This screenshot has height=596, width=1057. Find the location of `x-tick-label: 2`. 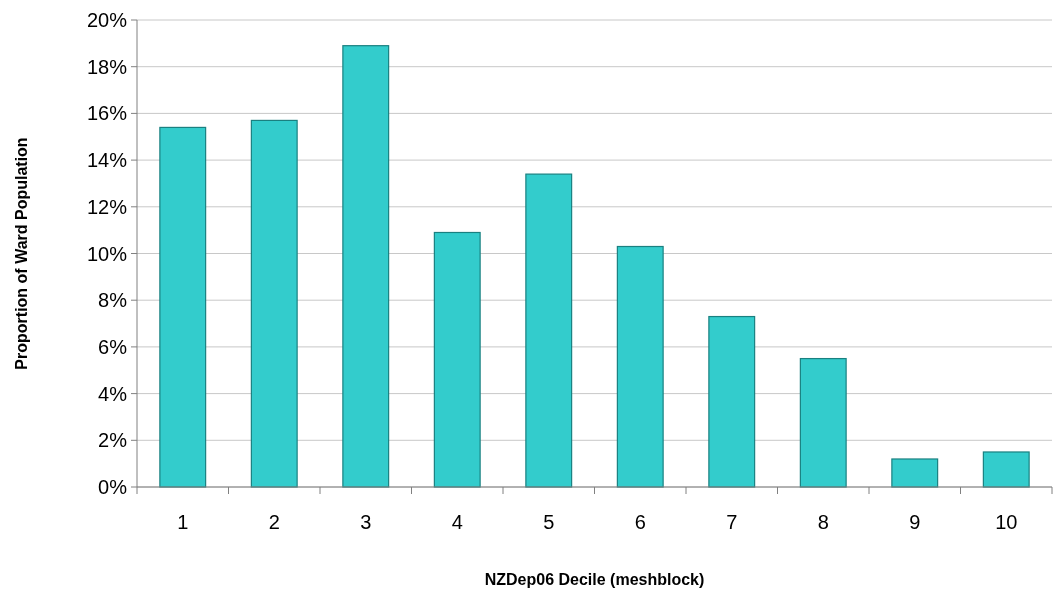

x-tick-label: 2 is located at coordinates (274, 522).